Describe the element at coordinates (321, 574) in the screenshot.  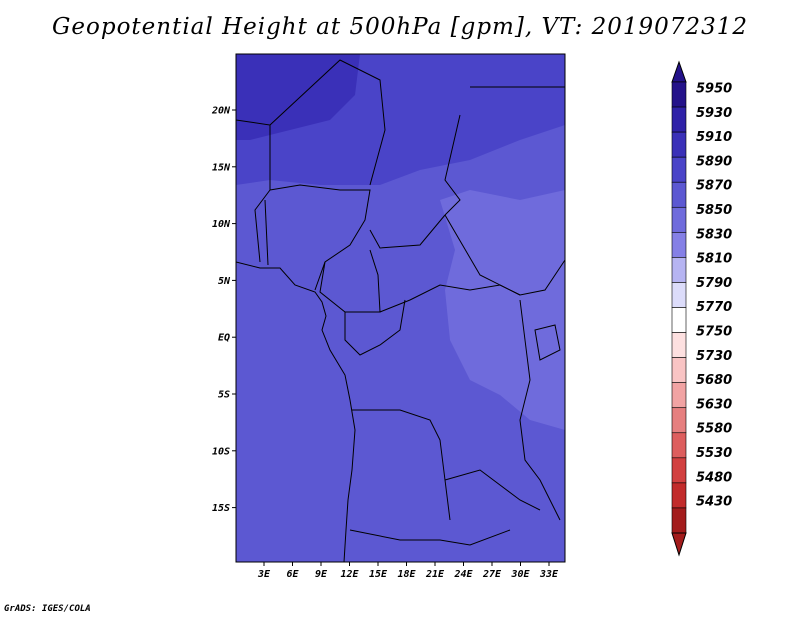
I see `lon-tick-label: 9E` at that location.